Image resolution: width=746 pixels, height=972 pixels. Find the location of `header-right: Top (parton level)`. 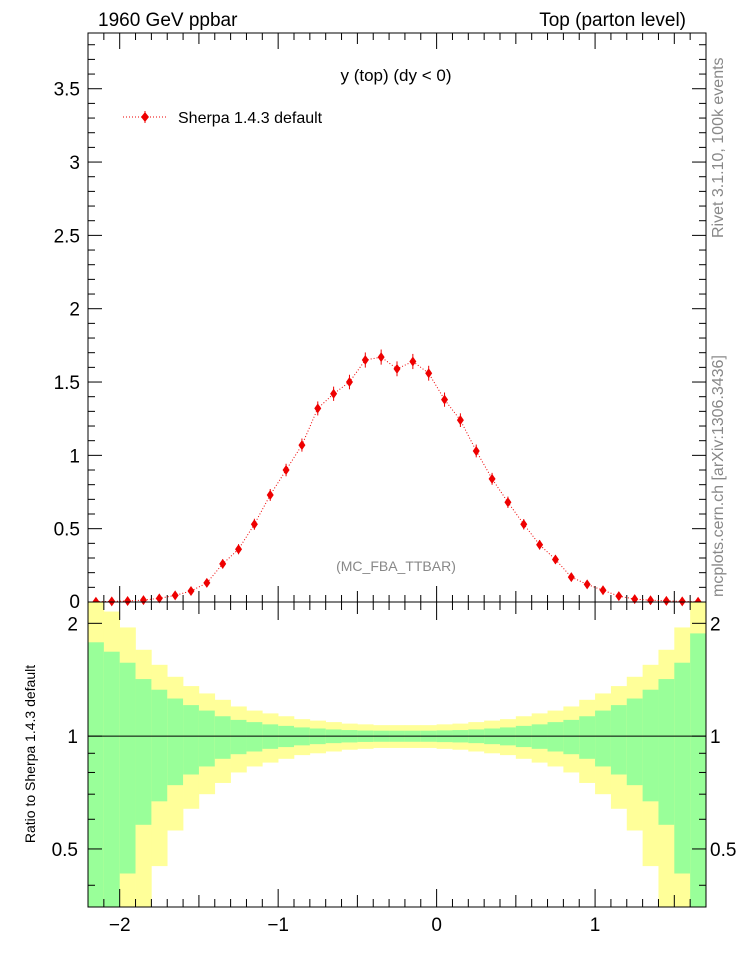

header-right: Top (parton level) is located at coordinates (612, 20).